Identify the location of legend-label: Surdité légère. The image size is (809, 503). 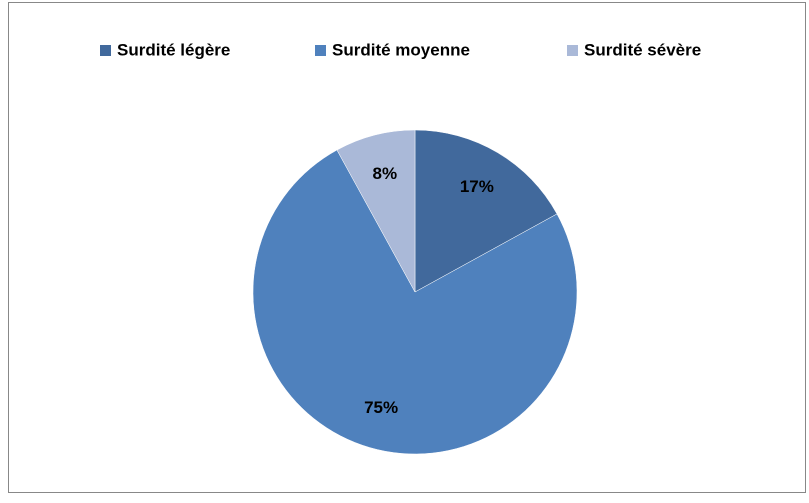
(173, 49).